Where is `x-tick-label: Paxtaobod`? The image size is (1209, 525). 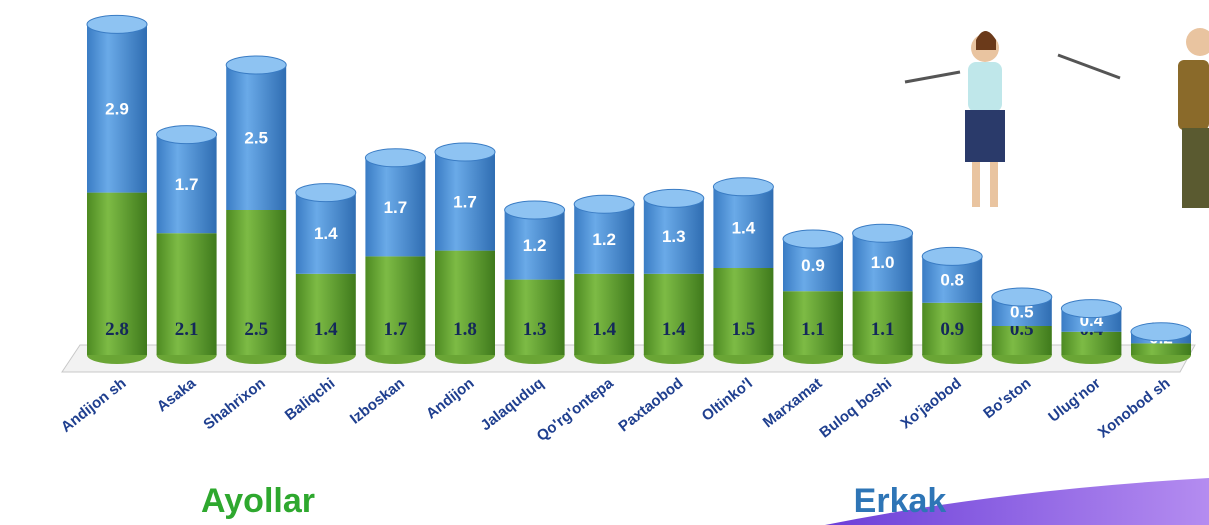 x-tick-label: Paxtaobod is located at coordinates (650, 405).